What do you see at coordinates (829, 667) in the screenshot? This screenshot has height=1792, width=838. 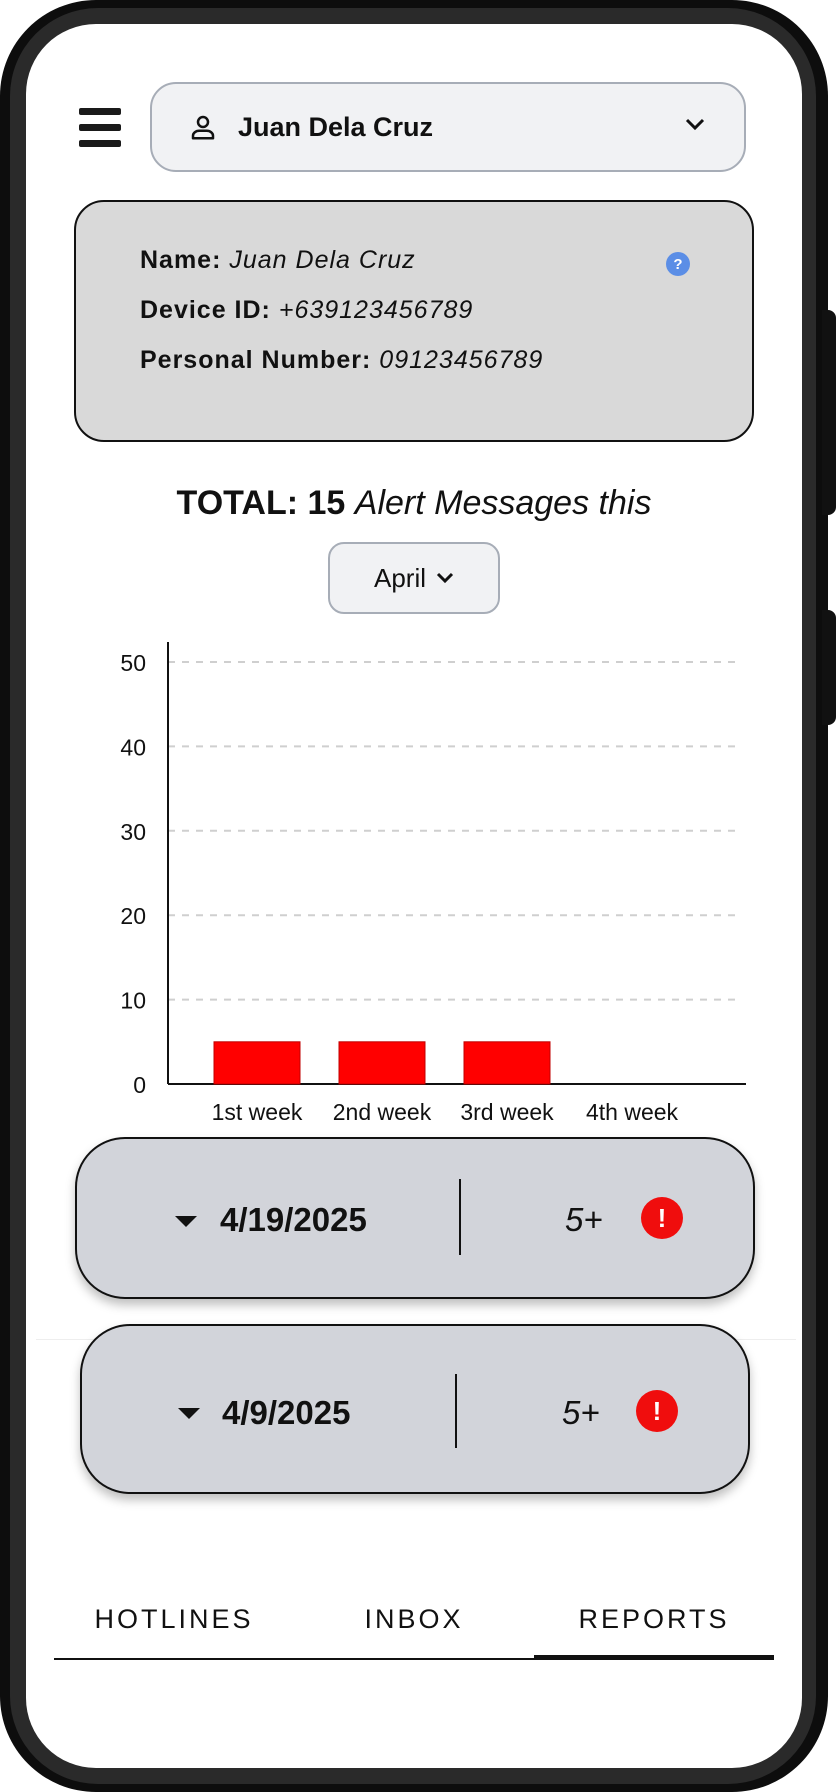 I see `power-button` at bounding box center [829, 667].